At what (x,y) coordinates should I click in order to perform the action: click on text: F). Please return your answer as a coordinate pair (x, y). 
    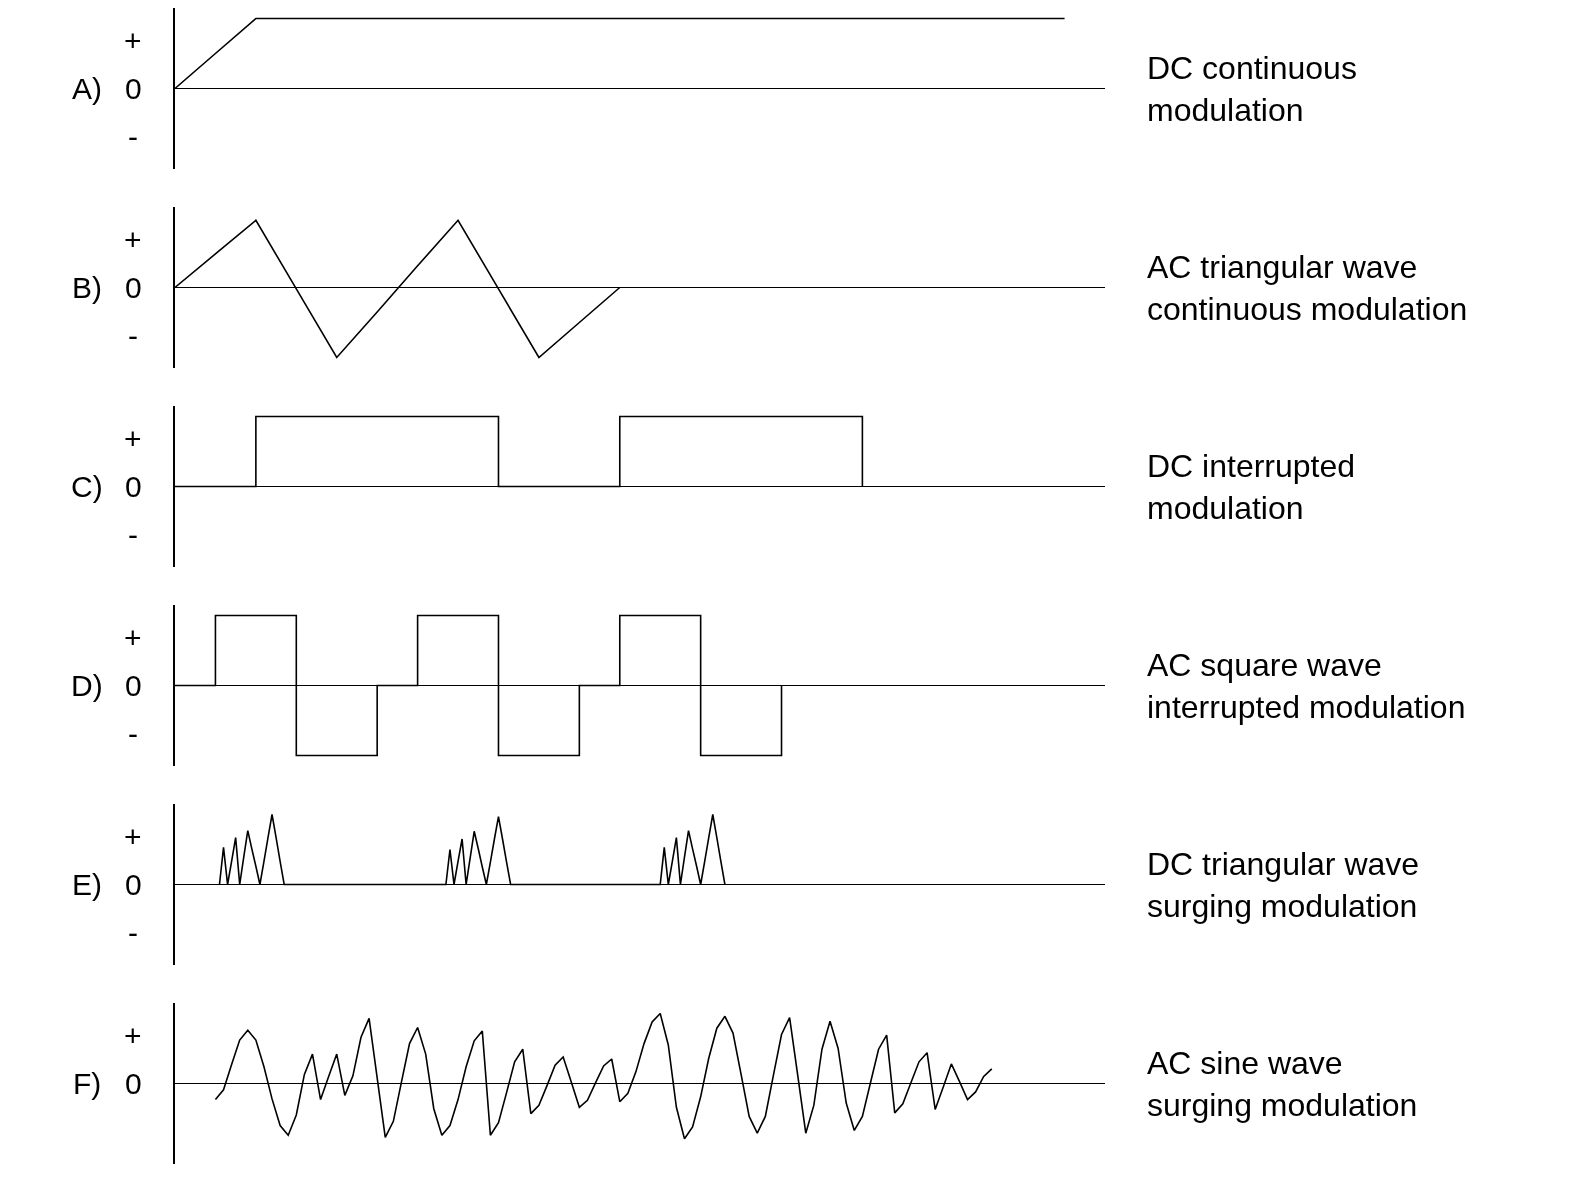
    Looking at the image, I should click on (87, 1083).